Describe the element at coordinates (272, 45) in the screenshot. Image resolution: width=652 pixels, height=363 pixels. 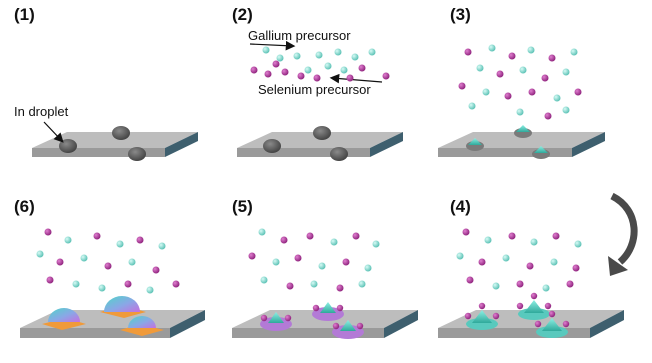
I see `gallium-arrow-icon` at that location.